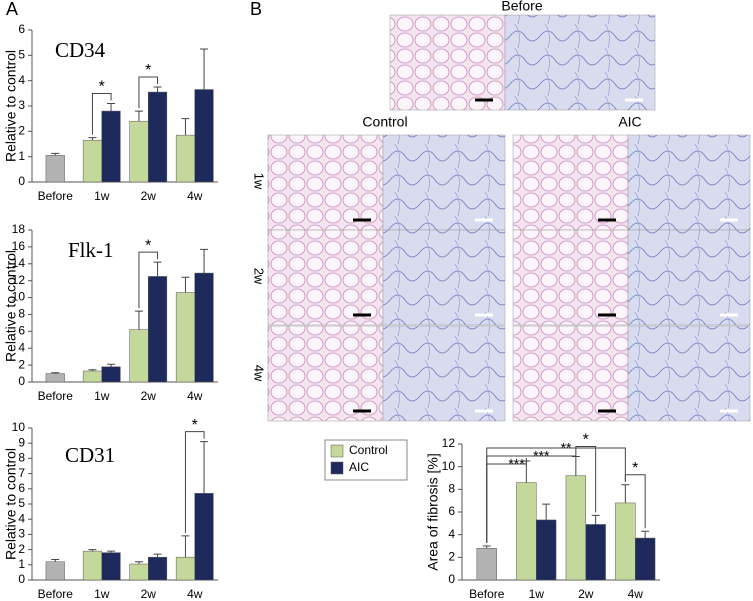 The height and width of the screenshot is (601, 753). Describe the element at coordinates (521, 7) in the screenshot. I see `histology-title: Before` at that location.